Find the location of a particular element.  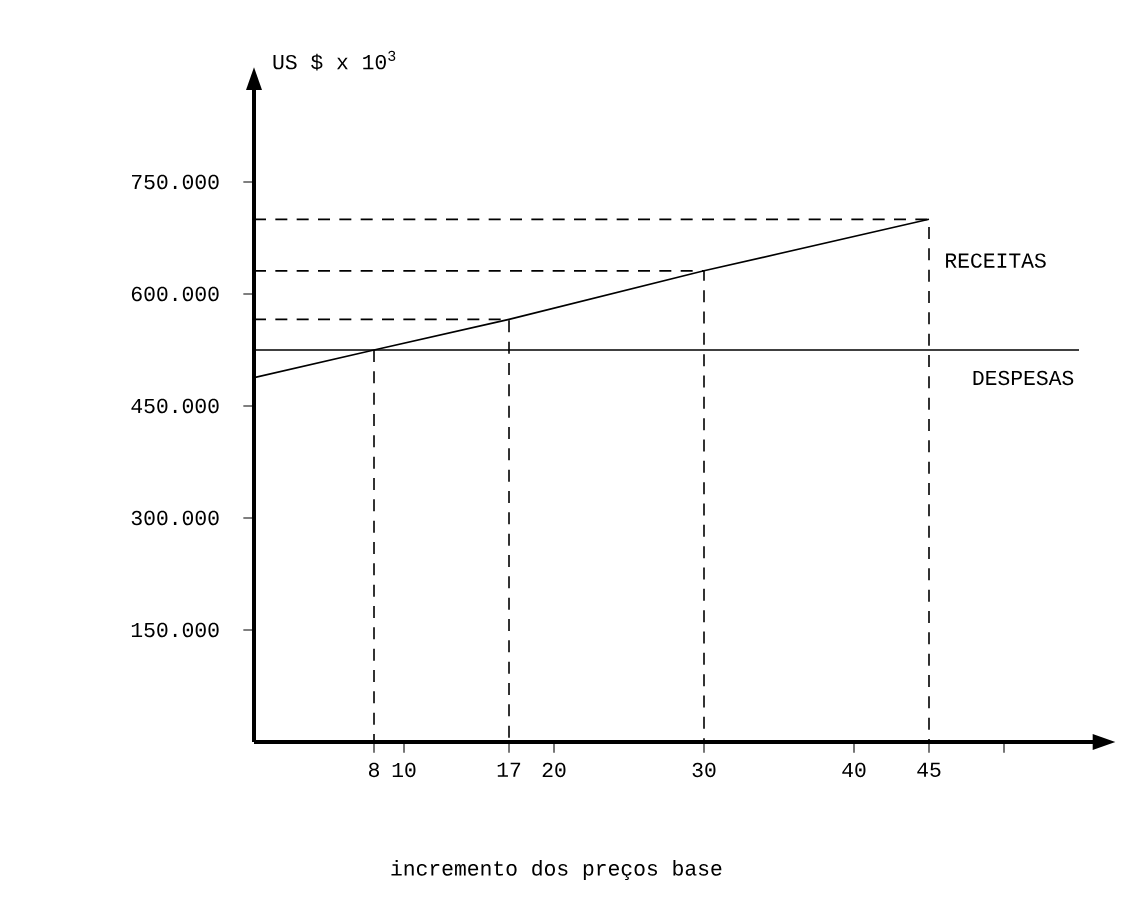

series-label: DESPESAS is located at coordinates (1023, 378).